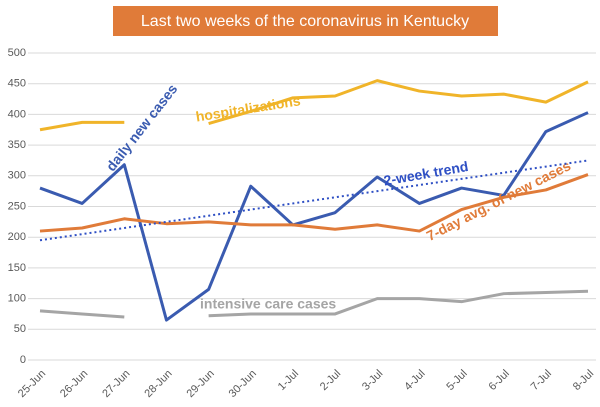 This screenshot has width=600, height=407. Describe the element at coordinates (17, 206) in the screenshot. I see `y-tick-label: 250` at that location.